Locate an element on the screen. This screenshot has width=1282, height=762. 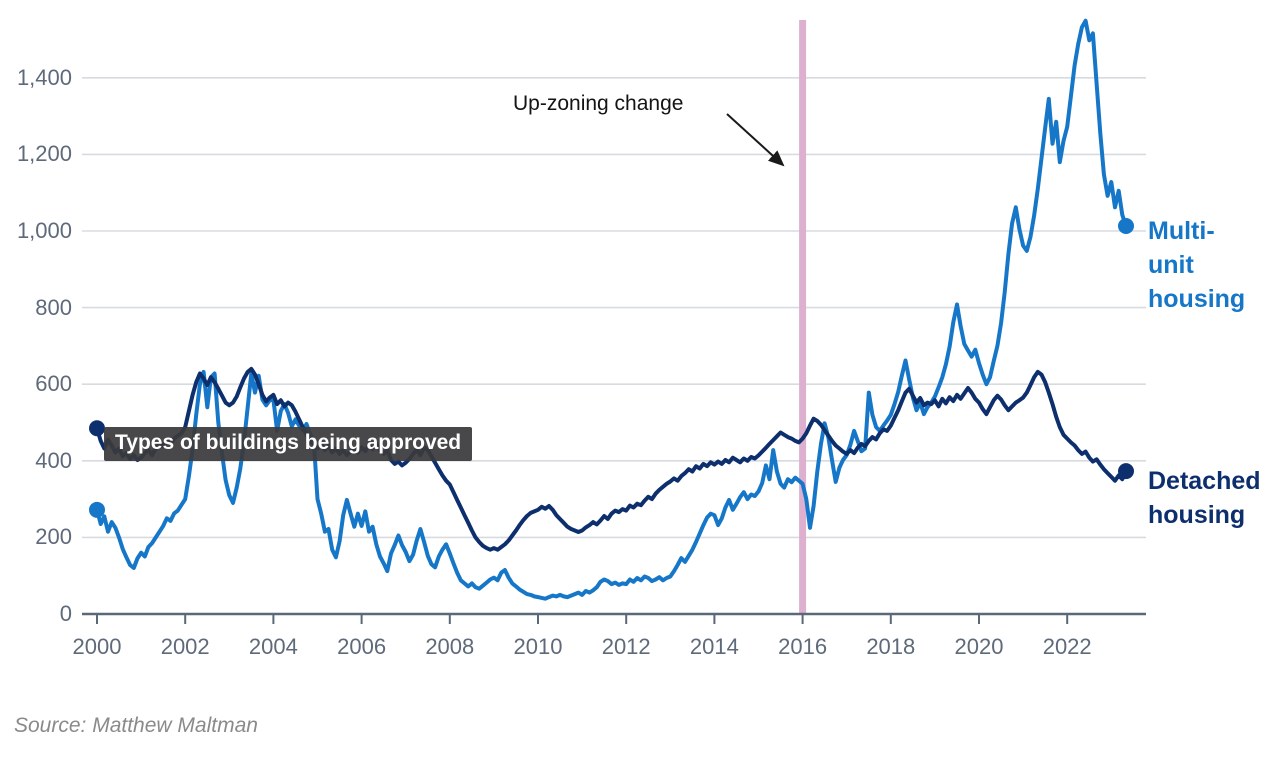
annotation-arrow is located at coordinates (755, 140).